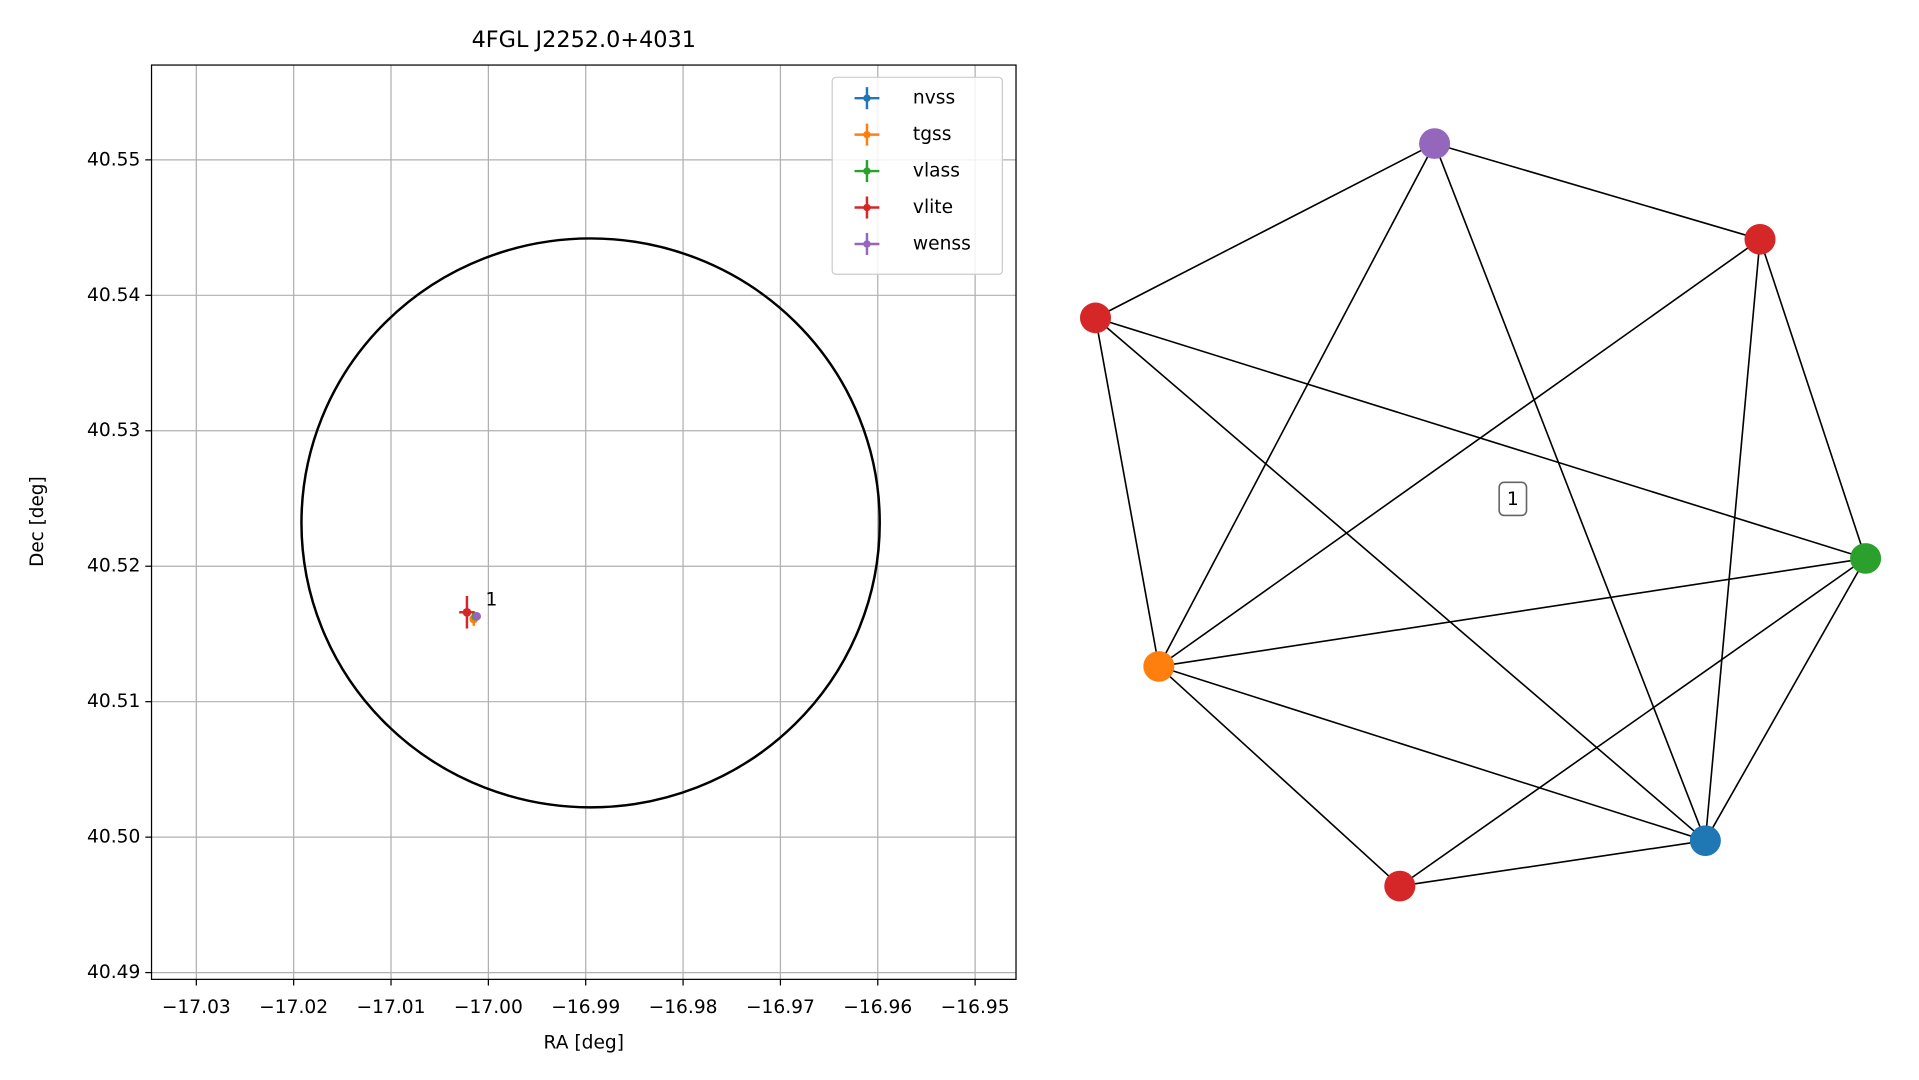 The image size is (1919, 1080). Describe the element at coordinates (780, 1007) in the screenshot. I see `x-tick-label: −16.97` at that location.